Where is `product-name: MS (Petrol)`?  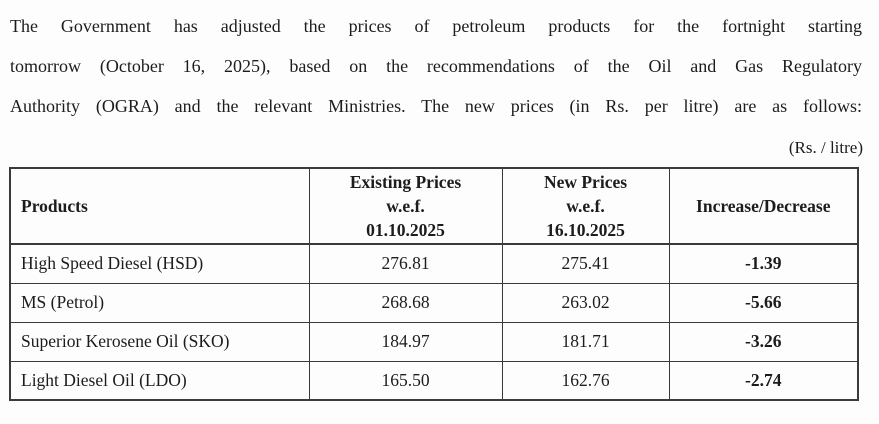
product-name: MS (Petrol) is located at coordinates (159, 302).